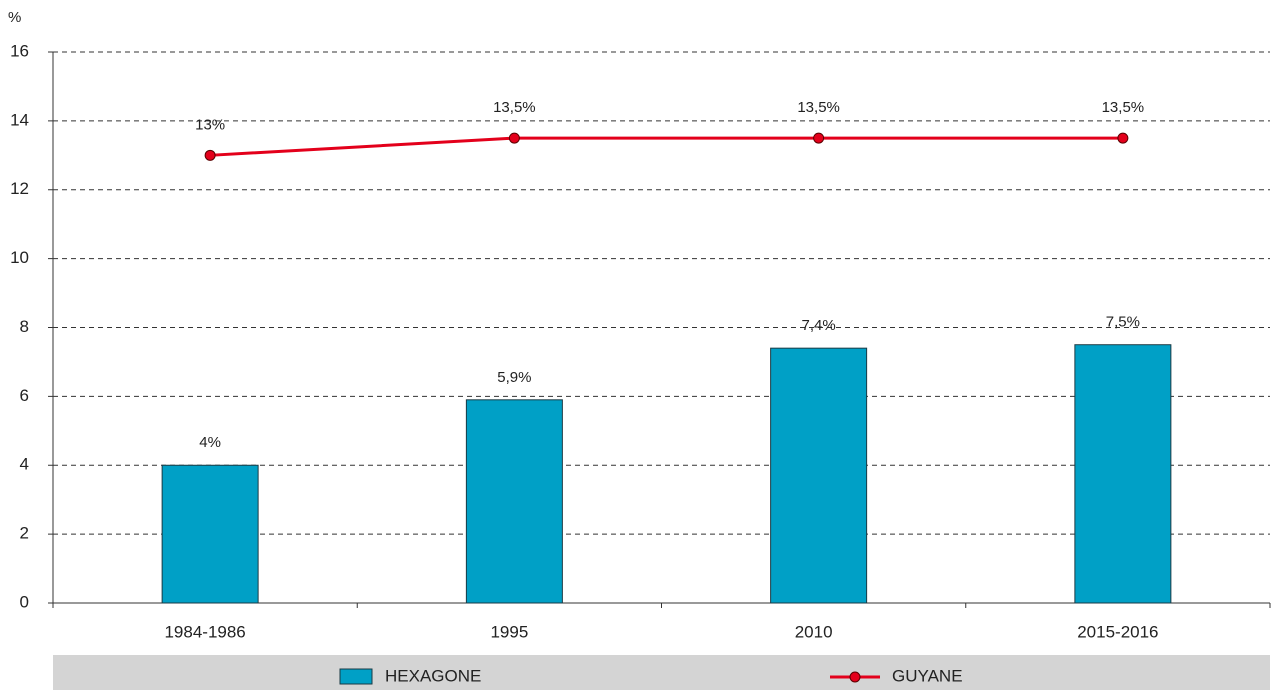 The width and height of the screenshot is (1278, 693). What do you see at coordinates (1123, 322) in the screenshot?
I see `data-label: 7,5%` at bounding box center [1123, 322].